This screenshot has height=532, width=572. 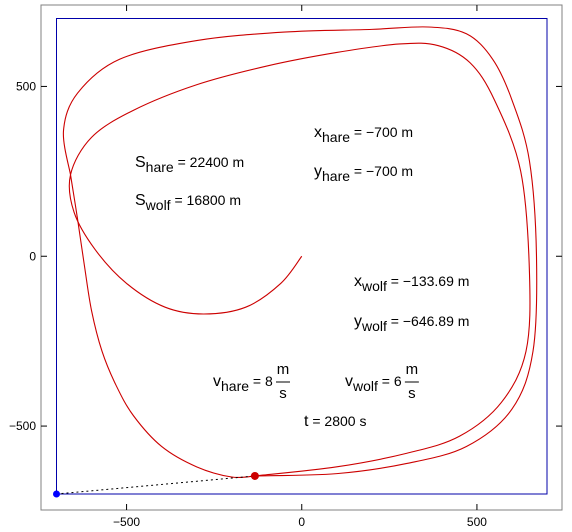 What do you see at coordinates (126, 522) in the screenshot?
I see `x-tick-label: −500` at bounding box center [126, 522].